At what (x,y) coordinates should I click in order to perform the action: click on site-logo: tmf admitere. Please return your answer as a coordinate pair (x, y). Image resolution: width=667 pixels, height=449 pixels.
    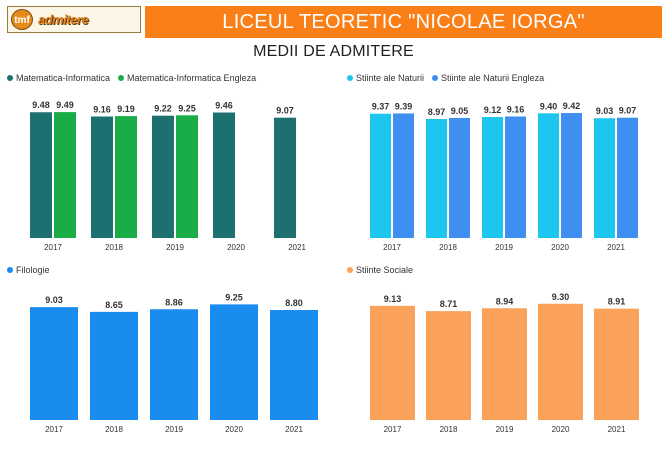
    Looking at the image, I should click on (74, 19).